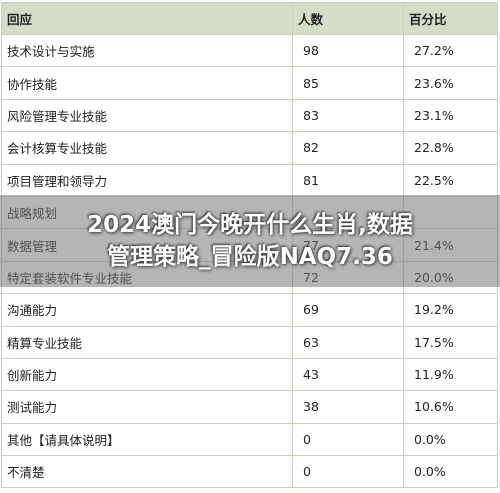  Describe the element at coordinates (348, 148) in the screenshot. I see `cell: 82` at that location.